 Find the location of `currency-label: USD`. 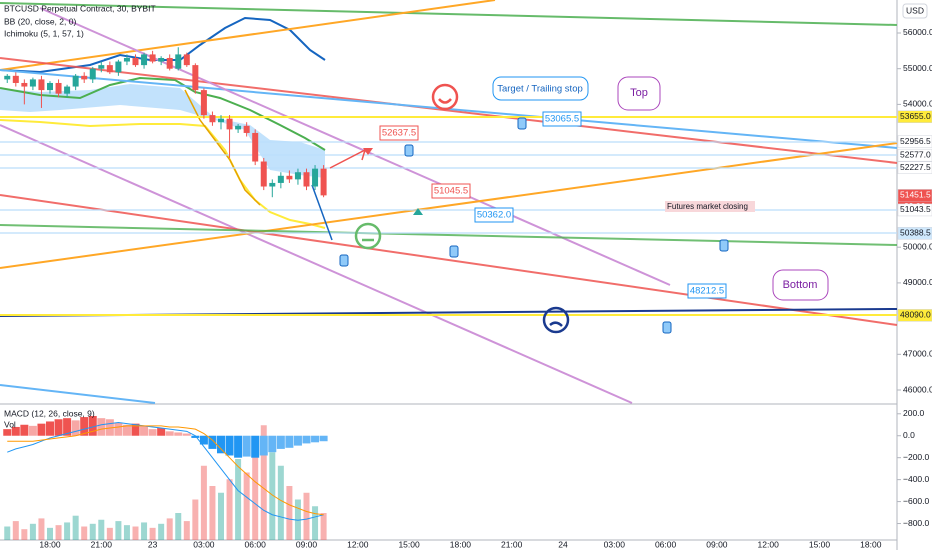

currency-label: USD is located at coordinates (915, 10).